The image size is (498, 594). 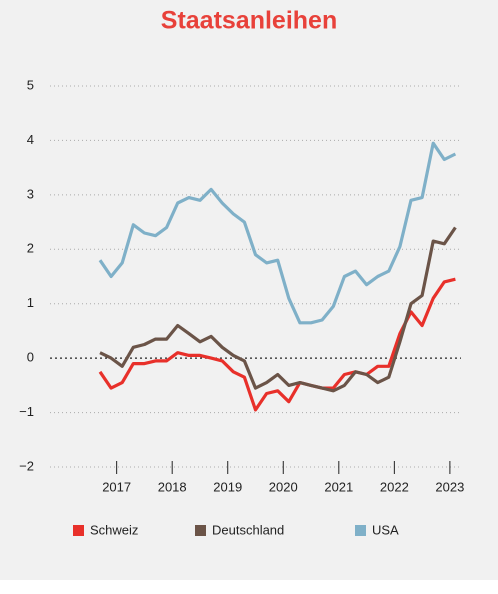 I want to click on x-tick-label: 2017, so click(x=116, y=486).